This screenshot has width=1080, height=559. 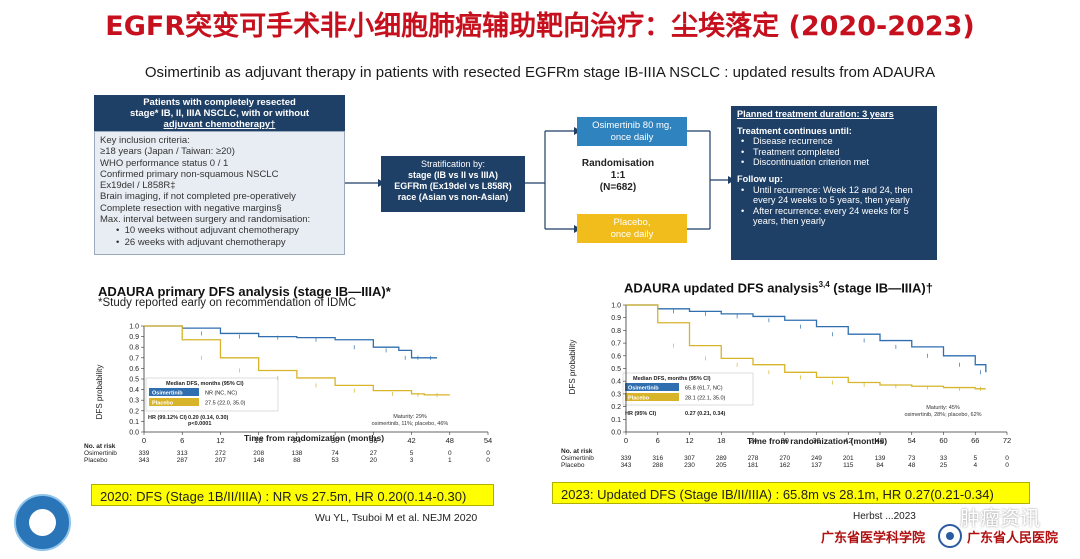 What do you see at coordinates (134, 369) in the screenshot?
I see `left-y-tick-label: 0.6` at bounding box center [134, 369].